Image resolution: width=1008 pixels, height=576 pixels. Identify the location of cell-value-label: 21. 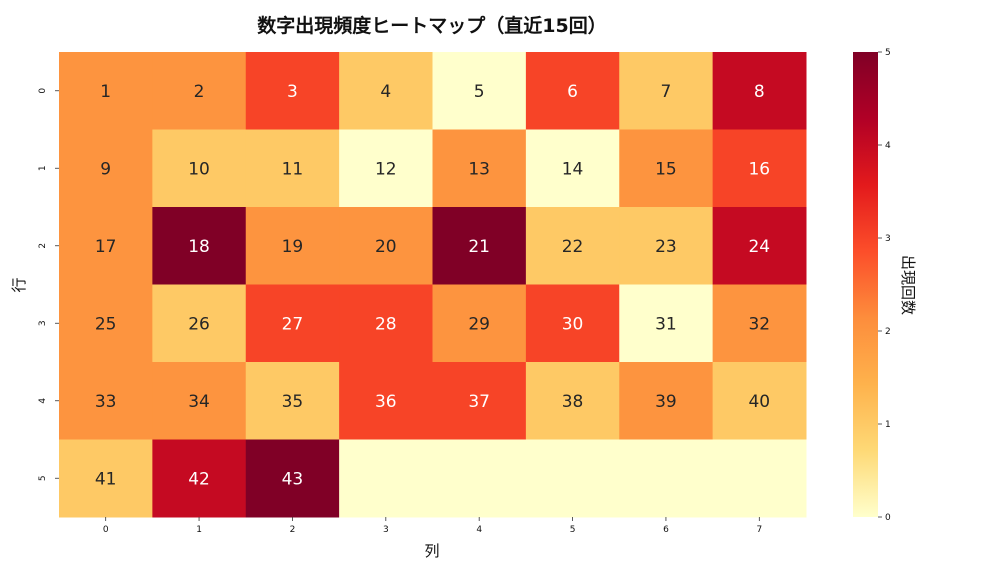
(479, 247).